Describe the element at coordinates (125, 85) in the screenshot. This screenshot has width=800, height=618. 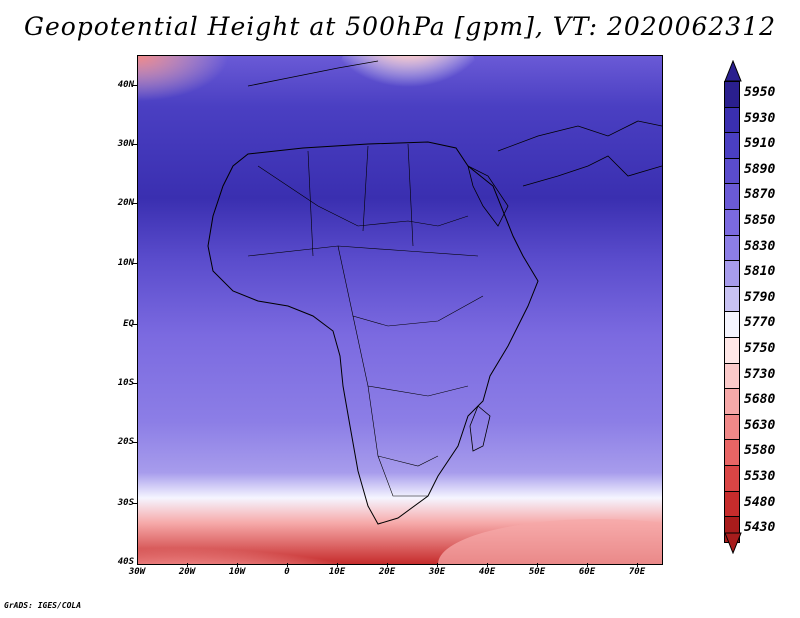
I see `lat-label-40n: 40N` at that location.